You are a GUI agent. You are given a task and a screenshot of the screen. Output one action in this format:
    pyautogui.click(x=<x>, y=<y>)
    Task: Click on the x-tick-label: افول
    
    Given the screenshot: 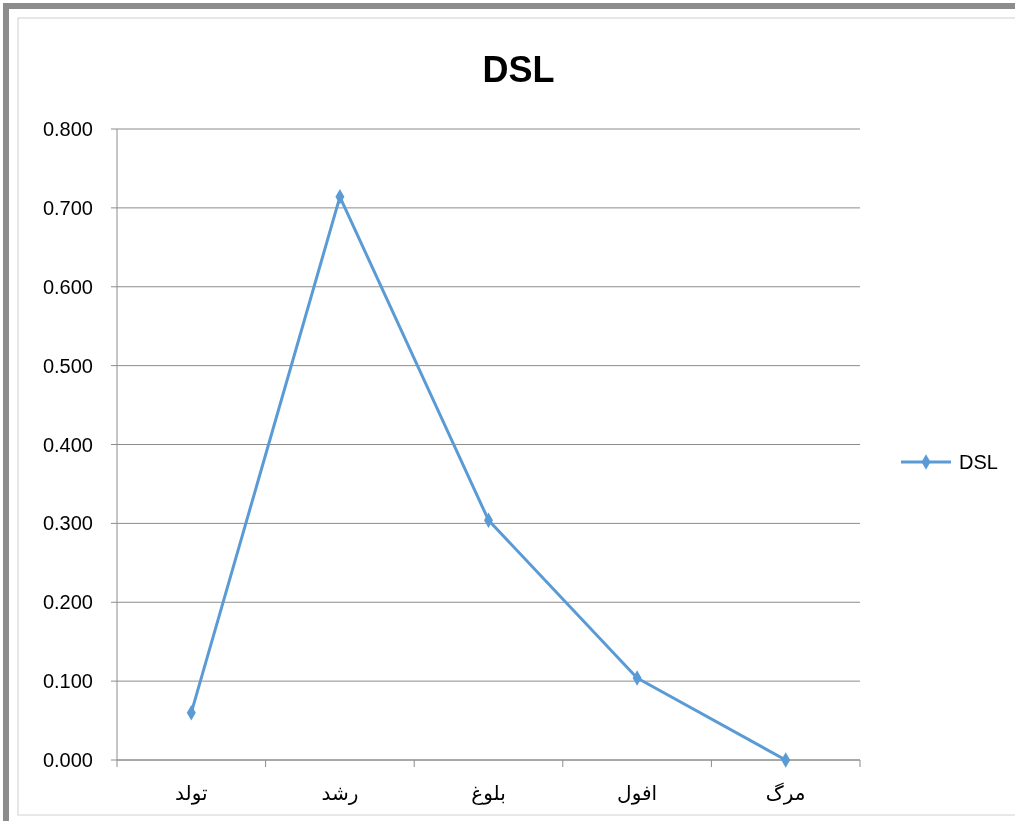 What is the action you would take?
    pyautogui.click(x=637, y=793)
    